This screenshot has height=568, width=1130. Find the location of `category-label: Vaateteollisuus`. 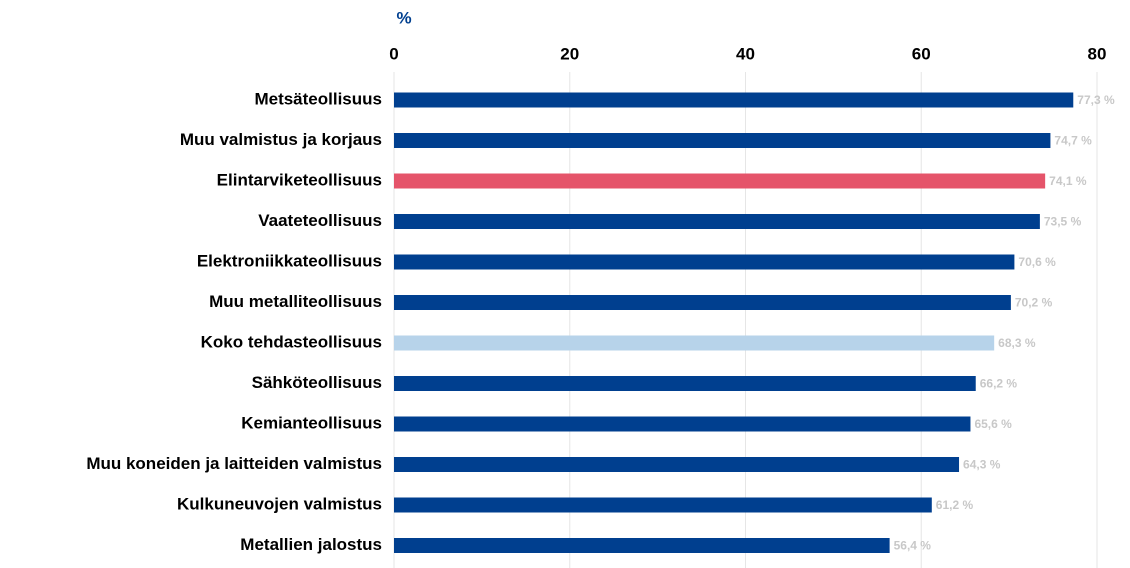

category-label: Vaateteollisuus is located at coordinates (320, 220).